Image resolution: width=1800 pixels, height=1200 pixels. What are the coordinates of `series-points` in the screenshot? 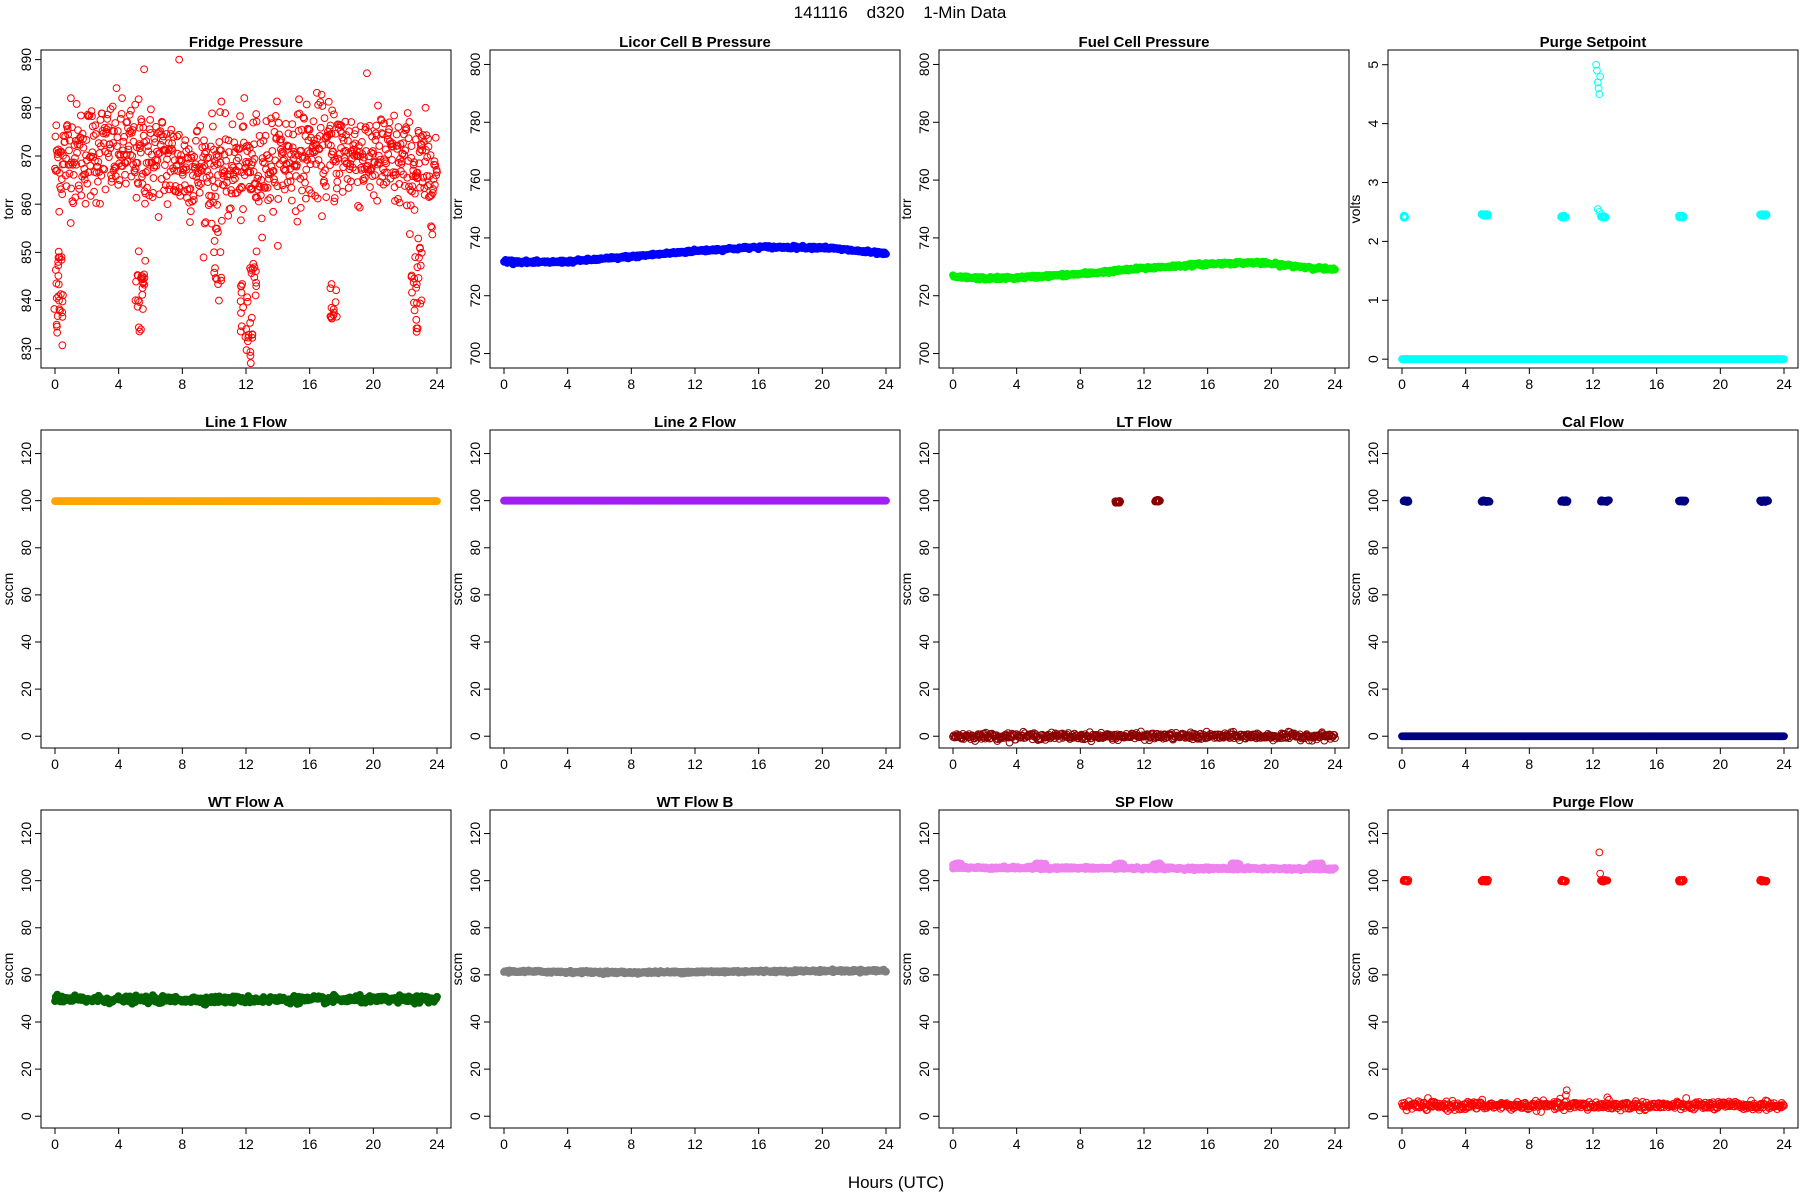 It's located at (1593, 618).